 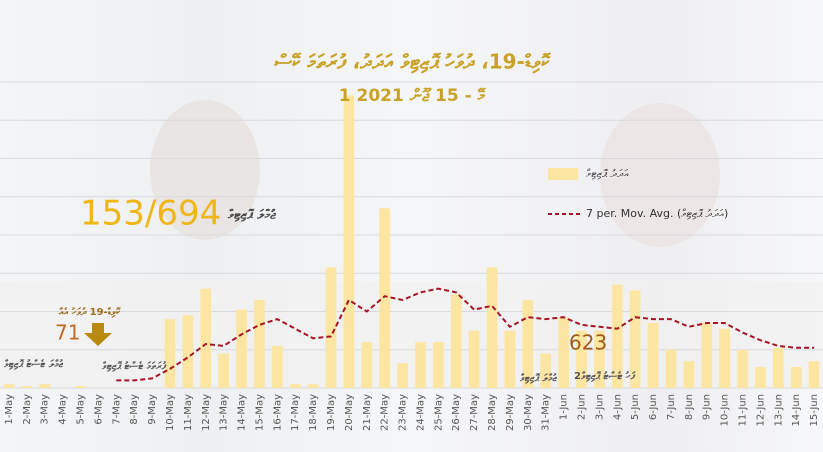 What do you see at coordinates (635, 407) in the screenshot?
I see `x-tick-label: 5-Jun` at bounding box center [635, 407].